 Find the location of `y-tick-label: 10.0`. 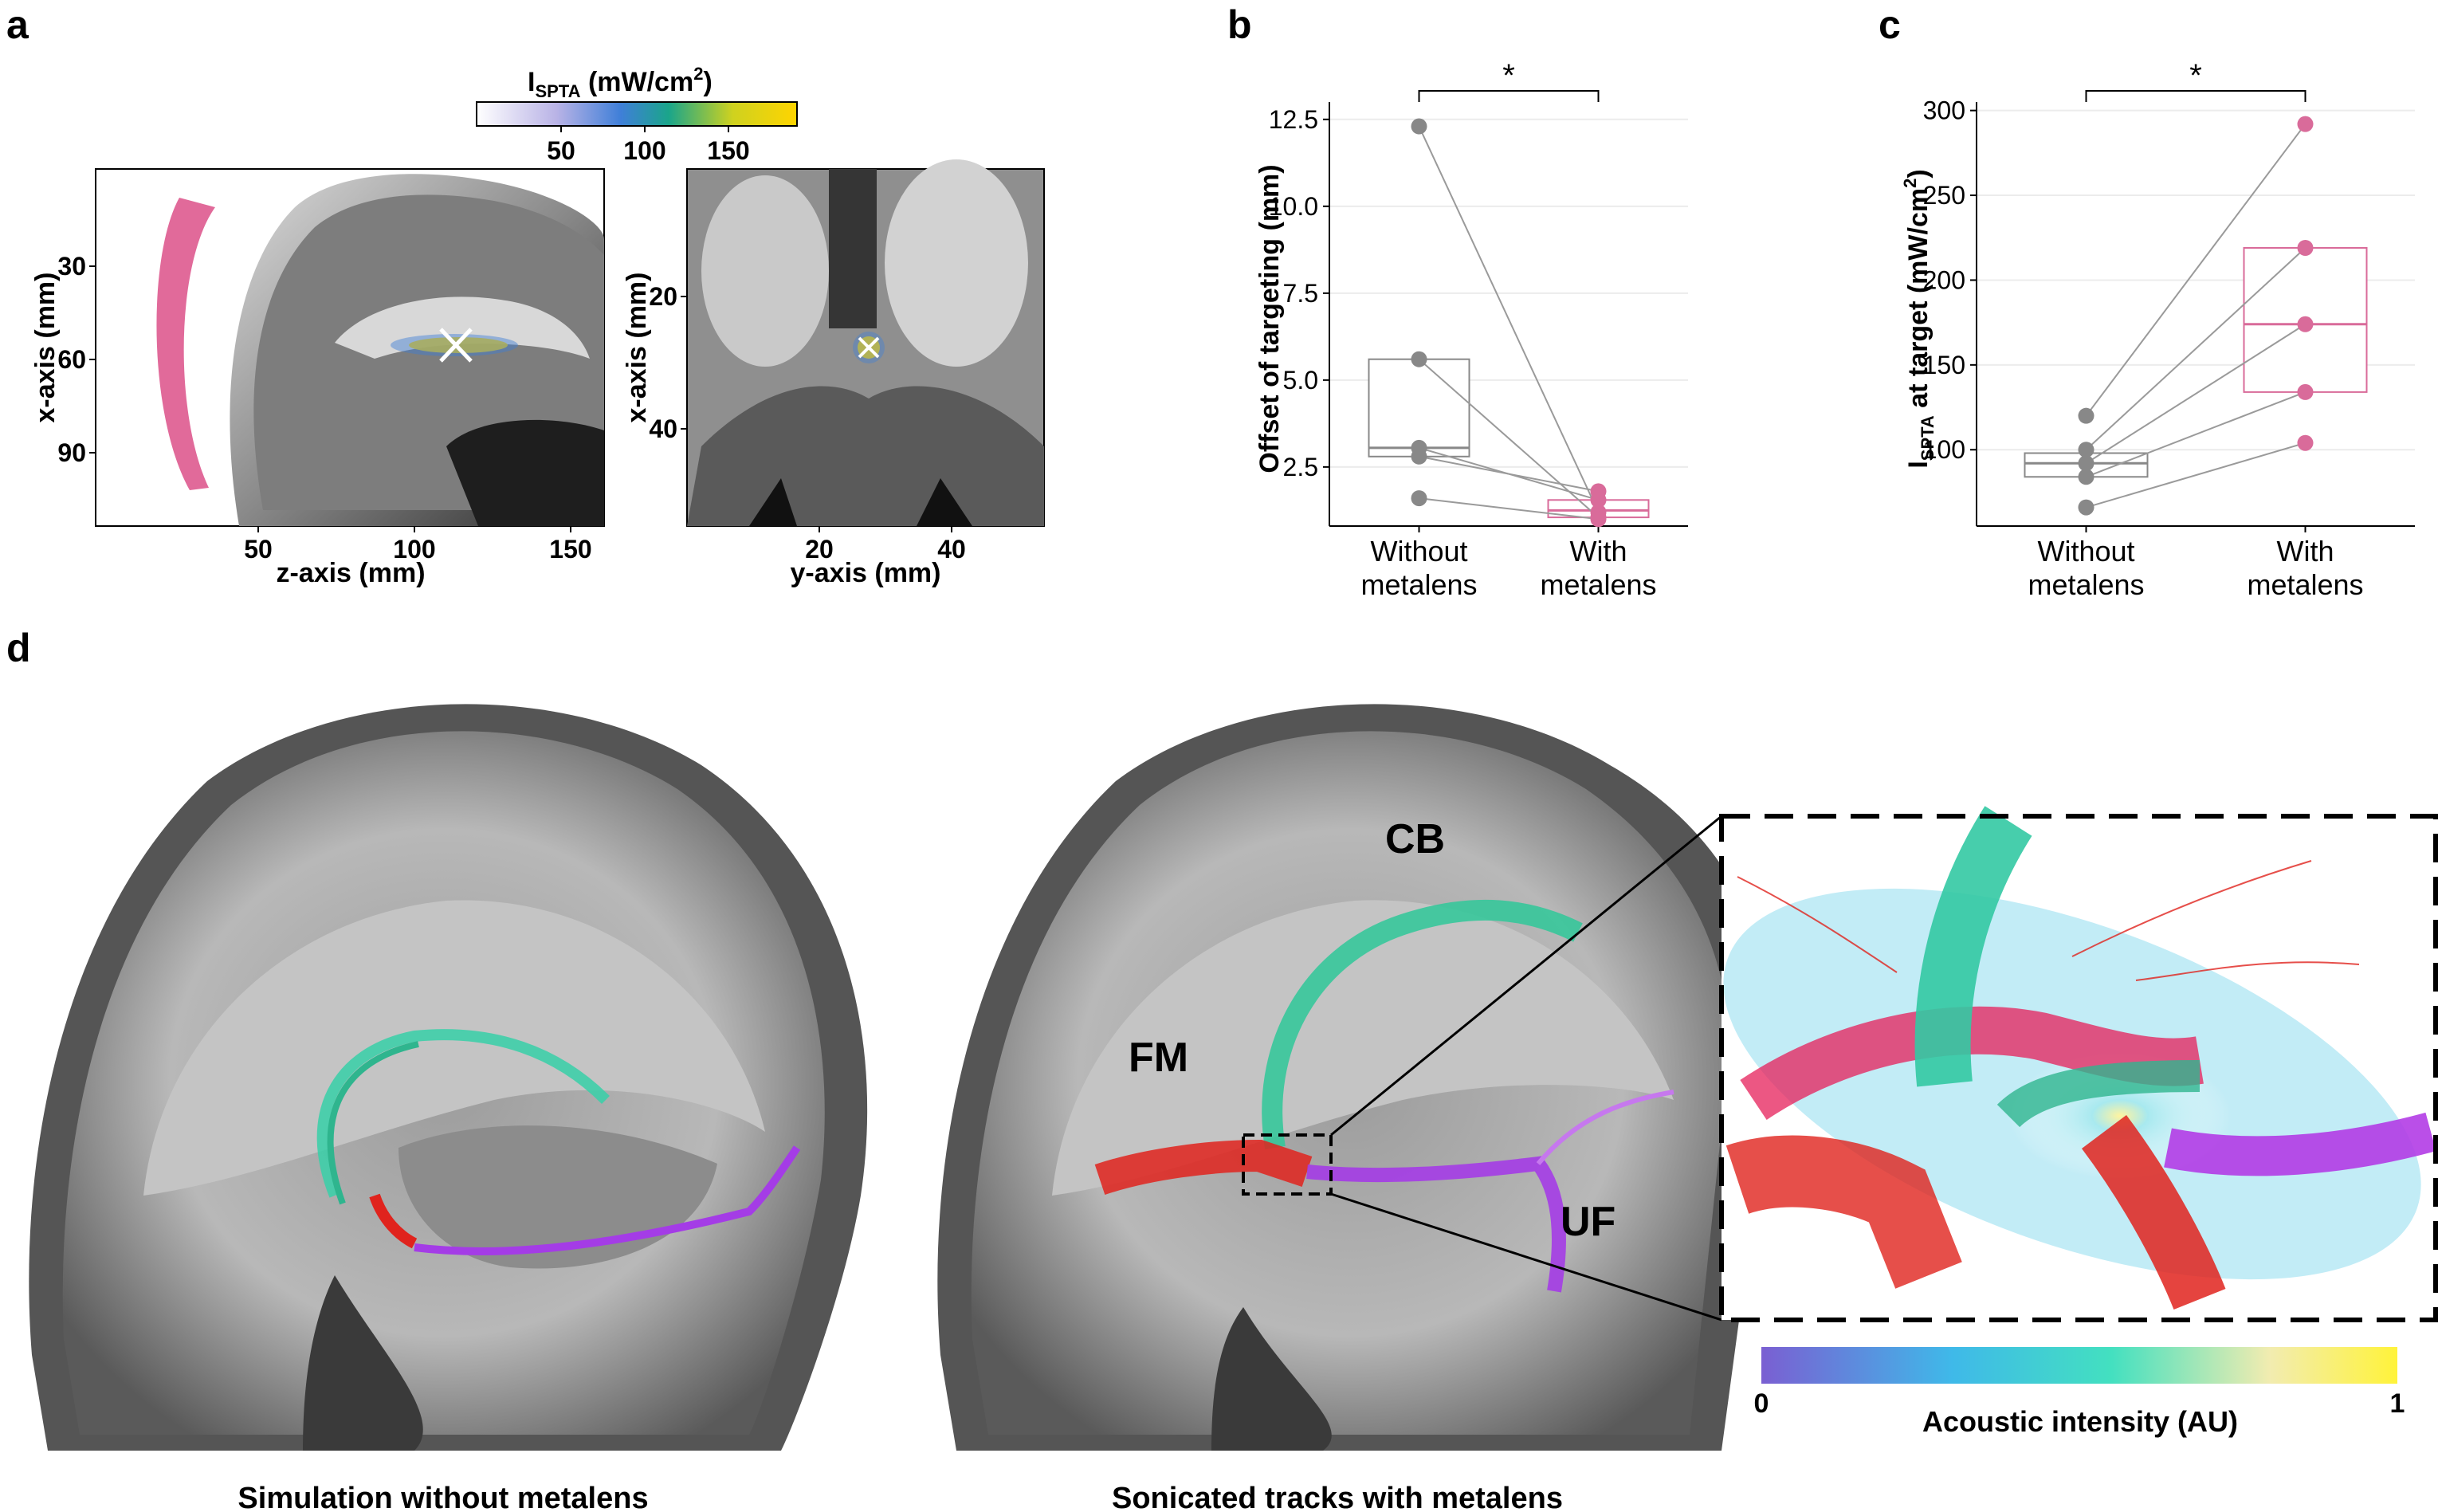

y-tick-label: 10.0 is located at coordinates (1293, 206).